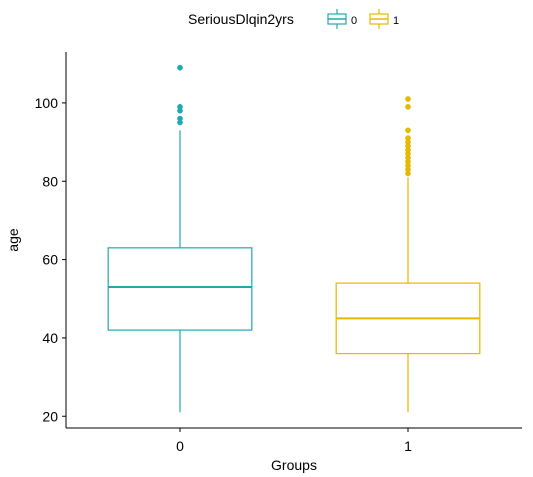 This screenshot has width=533, height=477. Describe the element at coordinates (180, 446) in the screenshot. I see `x-tick-label-0: 0` at that location.